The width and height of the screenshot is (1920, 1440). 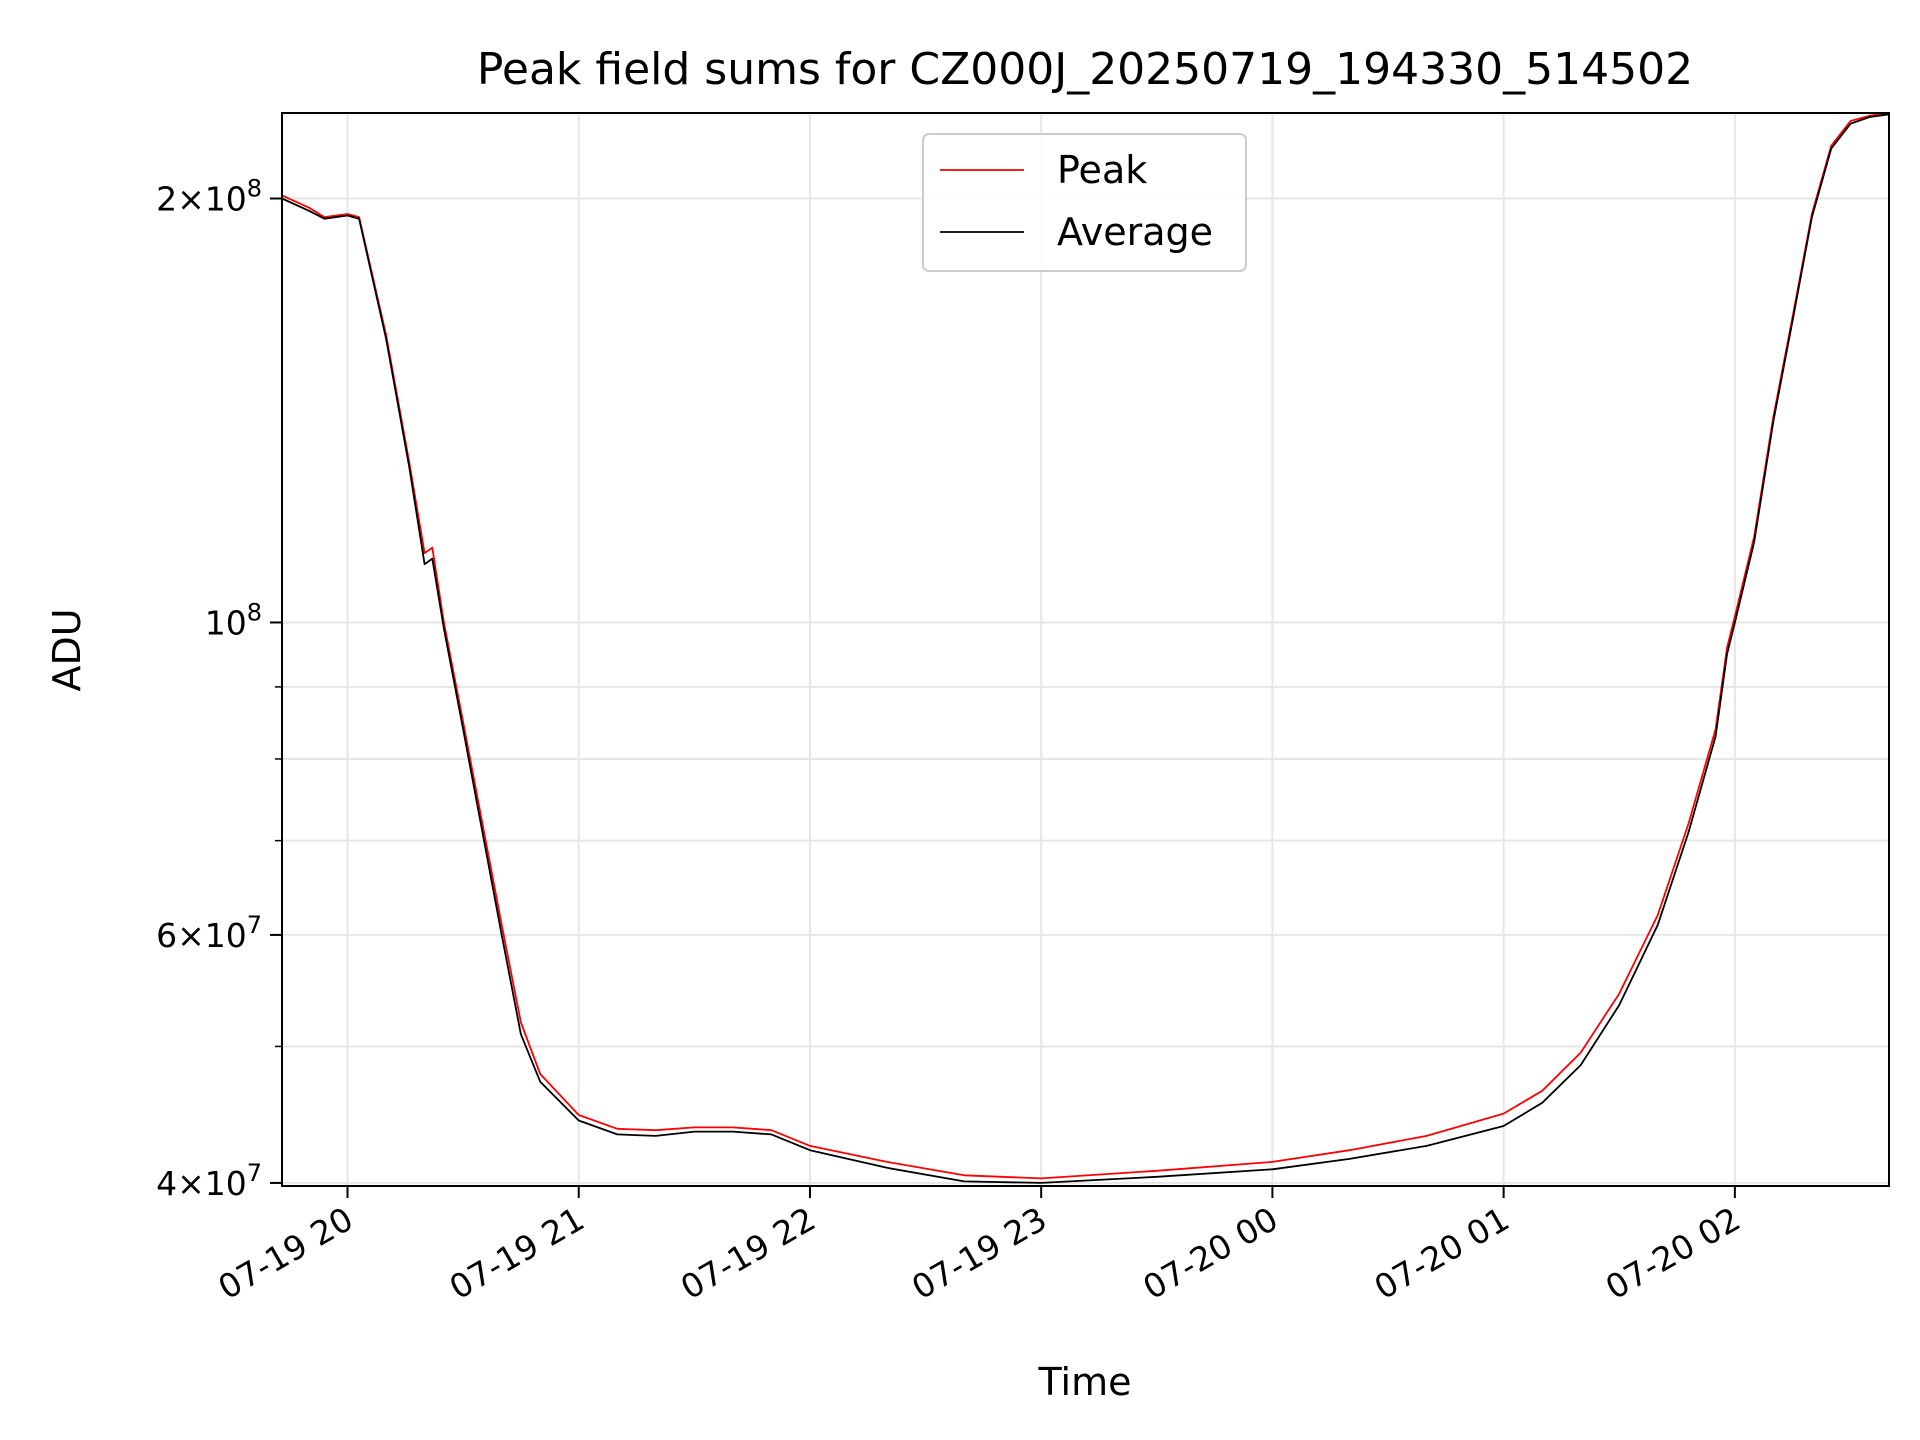 What do you see at coordinates (209, 933) in the screenshot?
I see `y-tick-label: 6×107` at bounding box center [209, 933].